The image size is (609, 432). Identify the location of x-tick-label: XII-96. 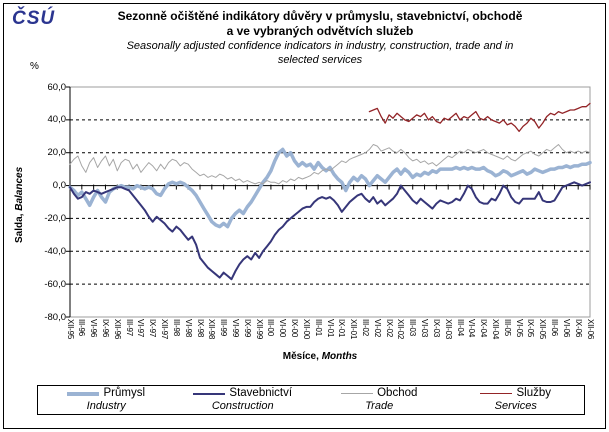
(117, 329).